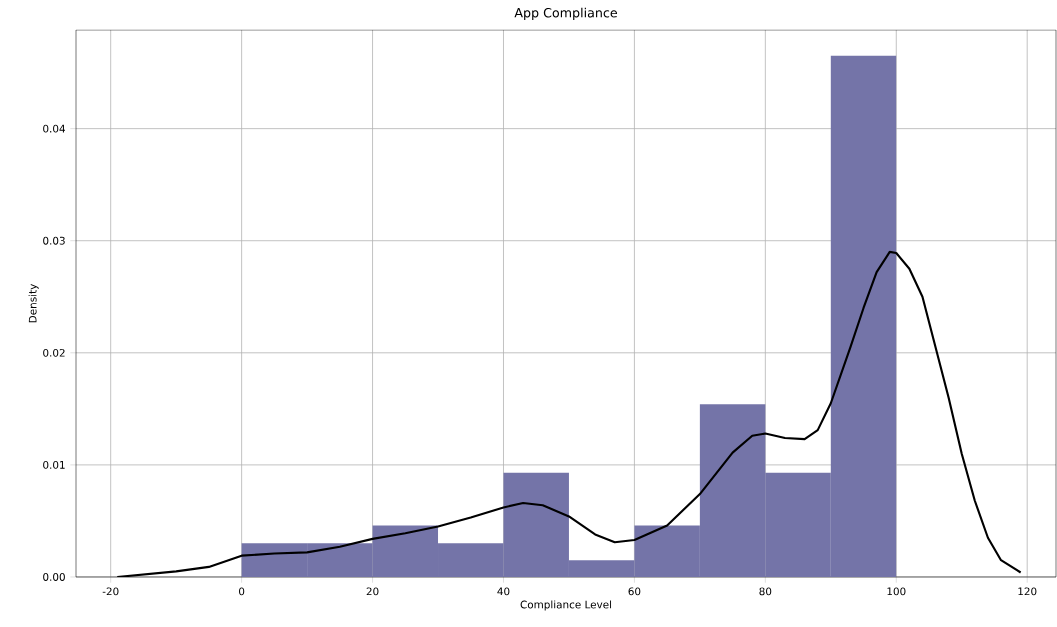  I want to click on y-tick-label: 0.04, so click(54, 128).